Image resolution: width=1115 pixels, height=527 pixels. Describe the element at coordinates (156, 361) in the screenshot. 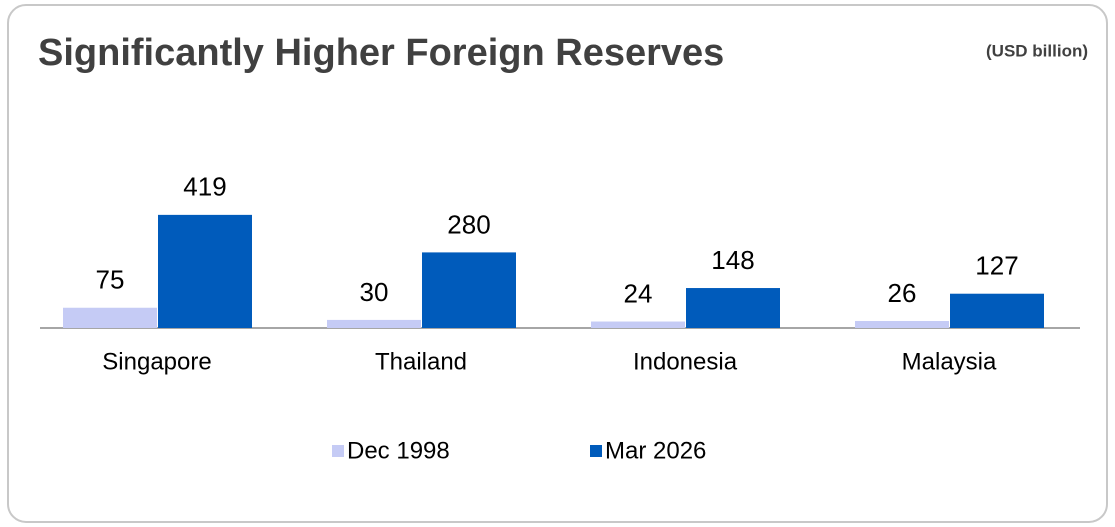

I see `x-tick-label: Singapore` at that location.